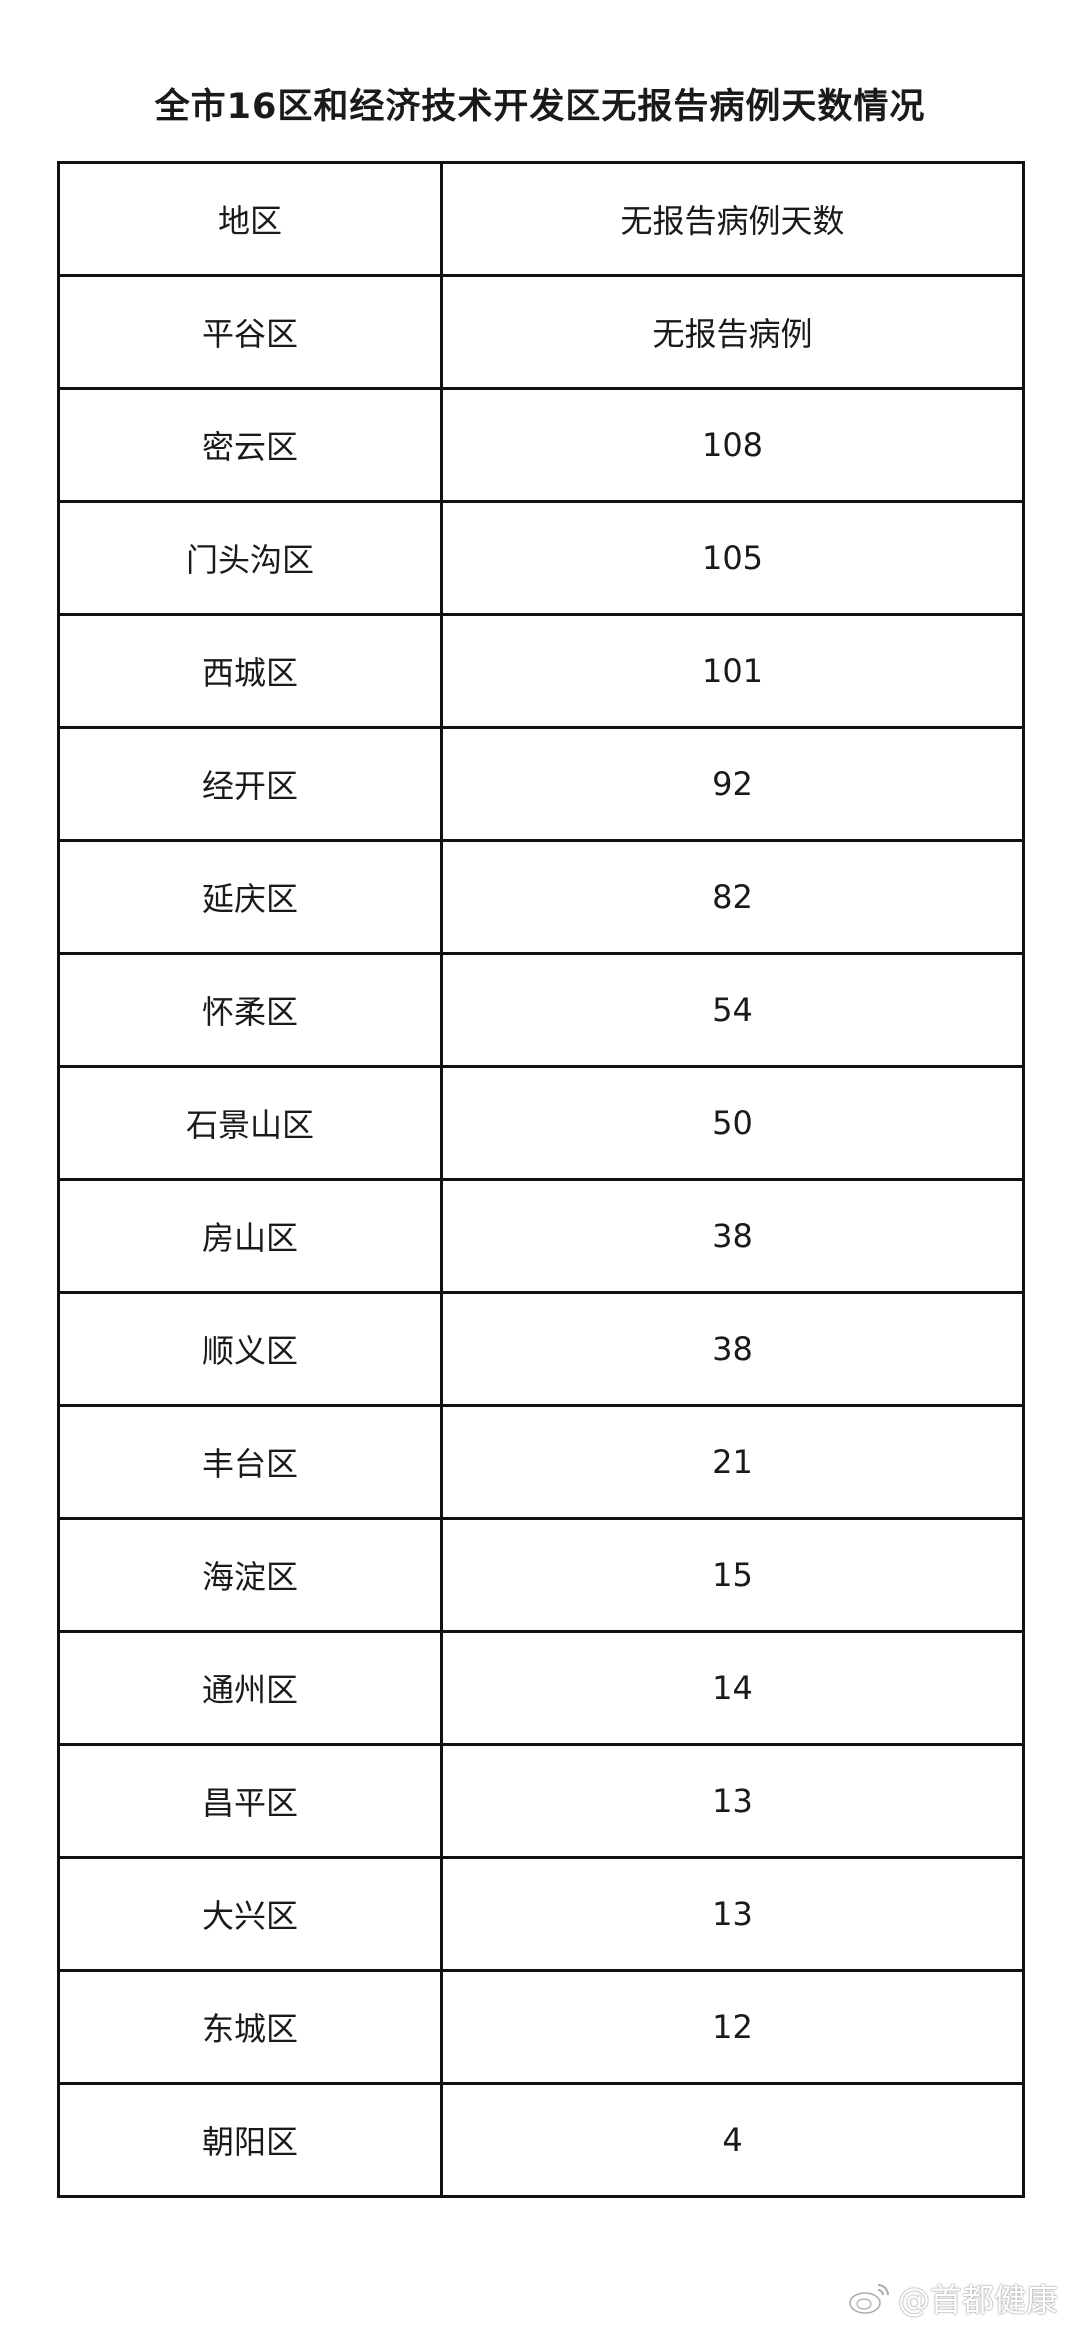 The width and height of the screenshot is (1080, 2349). Describe the element at coordinates (250, 332) in the screenshot. I see `cell-region: 平谷区` at that location.